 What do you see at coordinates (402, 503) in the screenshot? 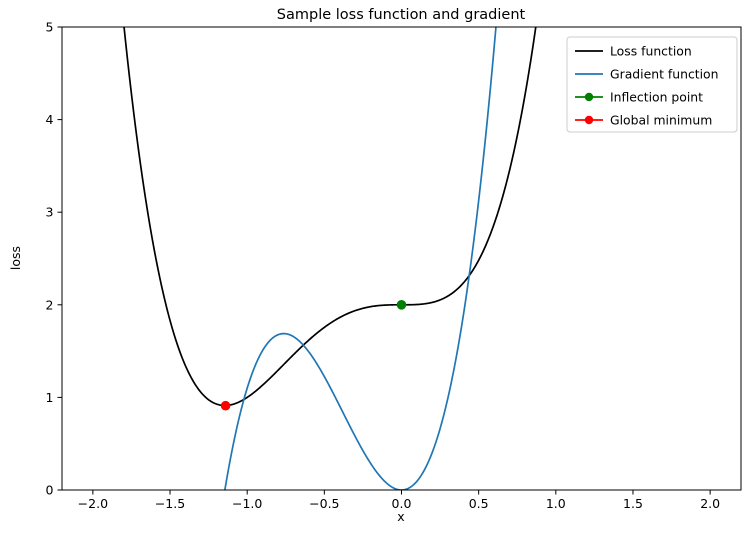
I see `x-tick-label: 0.0` at bounding box center [402, 503].